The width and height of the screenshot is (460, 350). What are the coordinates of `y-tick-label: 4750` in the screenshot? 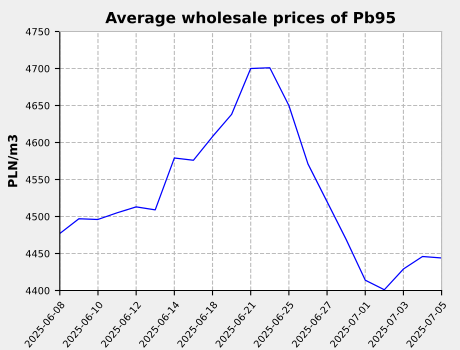 It's located at (38, 32).